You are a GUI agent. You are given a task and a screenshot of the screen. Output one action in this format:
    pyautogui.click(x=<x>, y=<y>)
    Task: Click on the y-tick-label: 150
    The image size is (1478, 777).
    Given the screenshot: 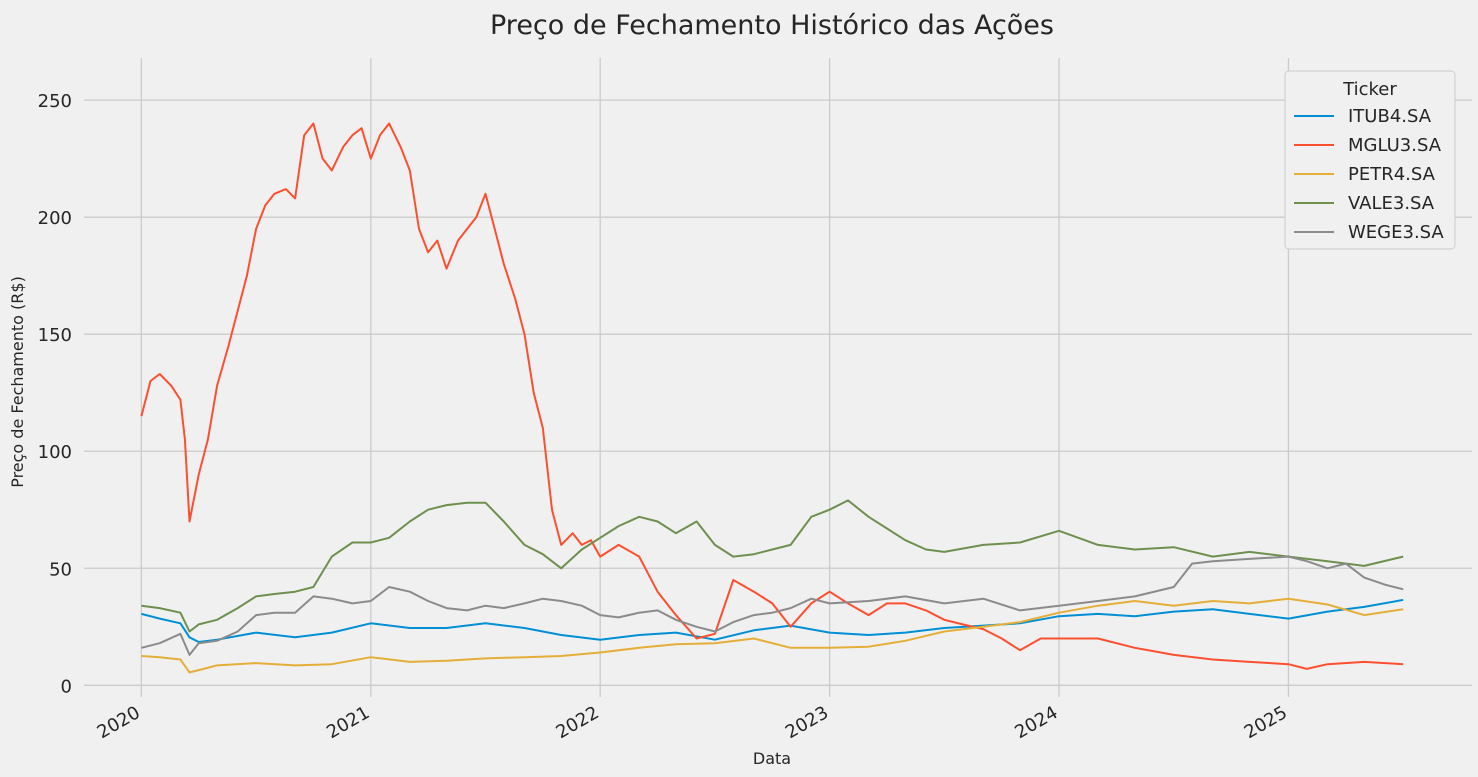 What is the action you would take?
    pyautogui.click(x=55, y=335)
    